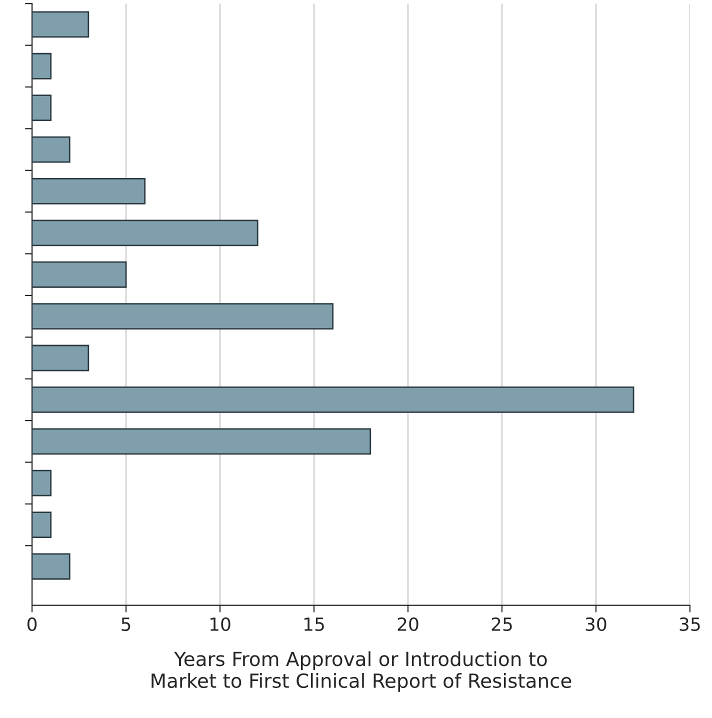 The width and height of the screenshot is (712, 718). I want to click on x-tick-label: 0, so click(32, 624).